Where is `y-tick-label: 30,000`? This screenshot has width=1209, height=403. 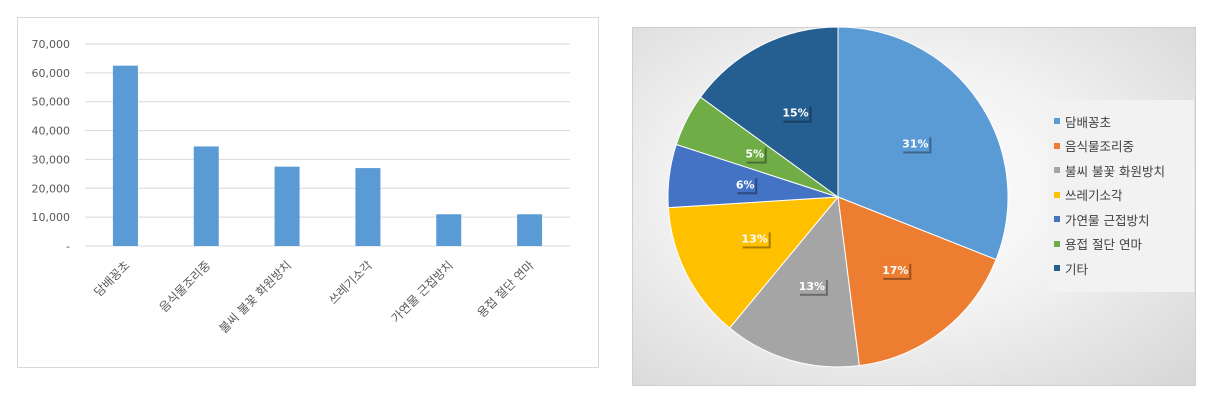
y-tick-label: 30,000 is located at coordinates (51, 159).